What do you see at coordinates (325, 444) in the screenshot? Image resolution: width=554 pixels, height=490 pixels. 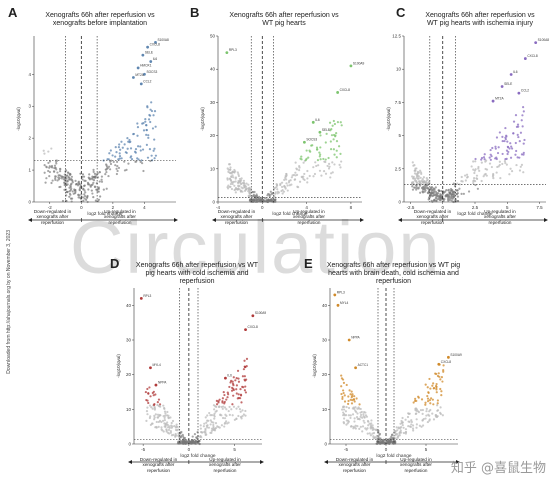 I see `y-tick-label: 0` at bounding box center [325, 444].